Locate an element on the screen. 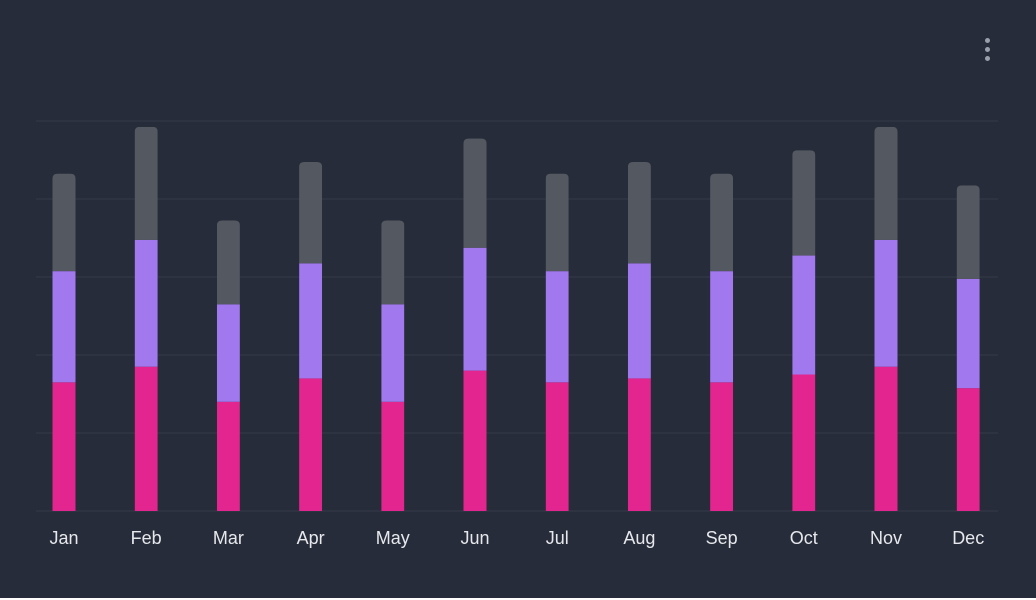 This screenshot has width=1036, height=600. bar-stack-apr is located at coordinates (311, 336).